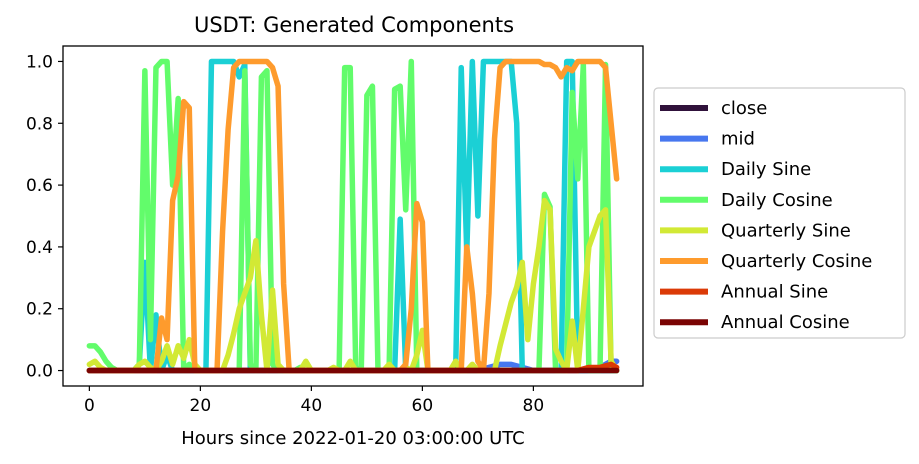 The width and height of the screenshot is (919, 464). Describe the element at coordinates (785, 322) in the screenshot. I see `legend-label-7: Annual Cosine` at that location.